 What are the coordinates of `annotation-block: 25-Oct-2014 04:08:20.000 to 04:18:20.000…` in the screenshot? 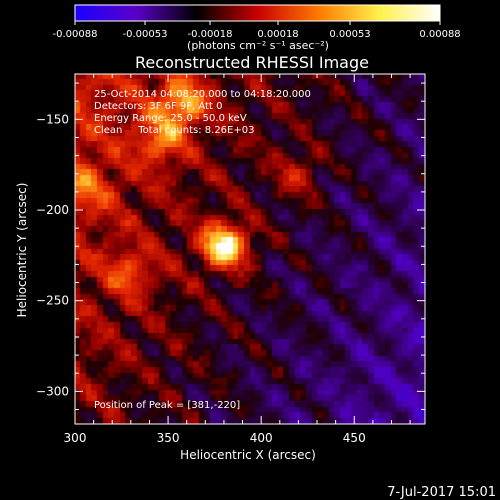 It's located at (202, 112).